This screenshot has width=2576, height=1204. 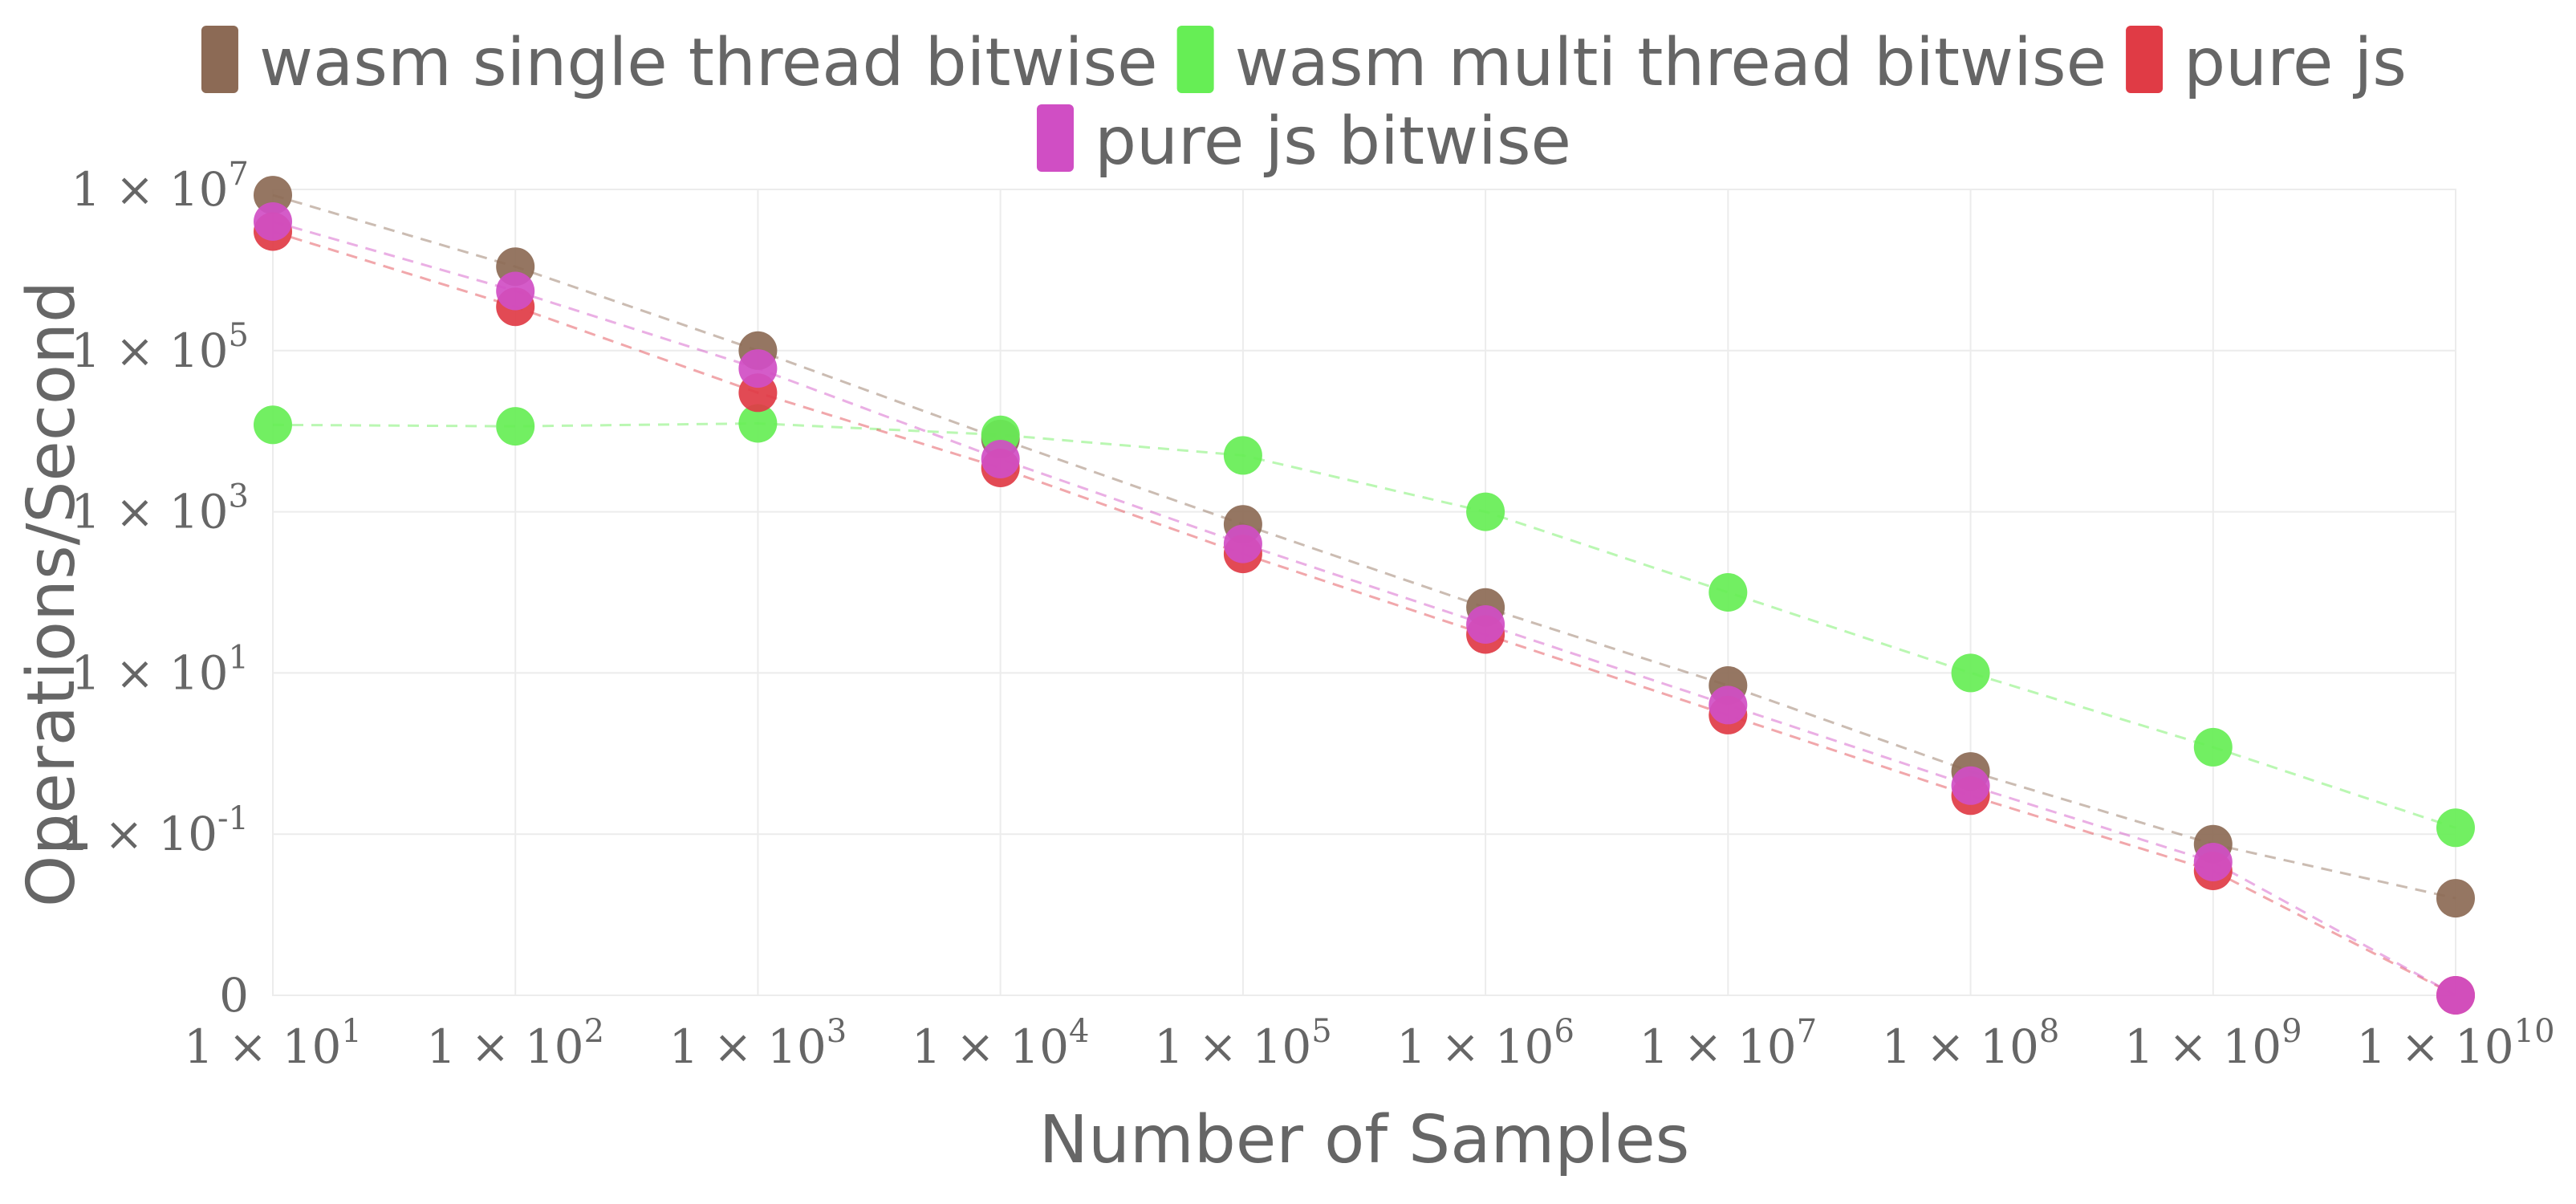 I want to click on x-tick-label: 1 × 10⁹, so click(x=2213, y=1043).